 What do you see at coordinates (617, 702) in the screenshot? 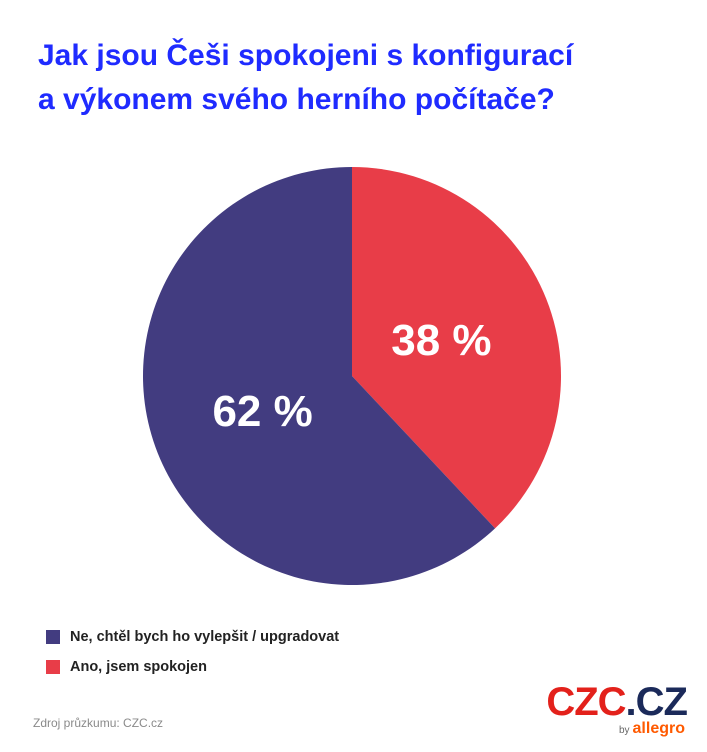
I see `logo-wordmark: CZC.CZ` at bounding box center [617, 702].